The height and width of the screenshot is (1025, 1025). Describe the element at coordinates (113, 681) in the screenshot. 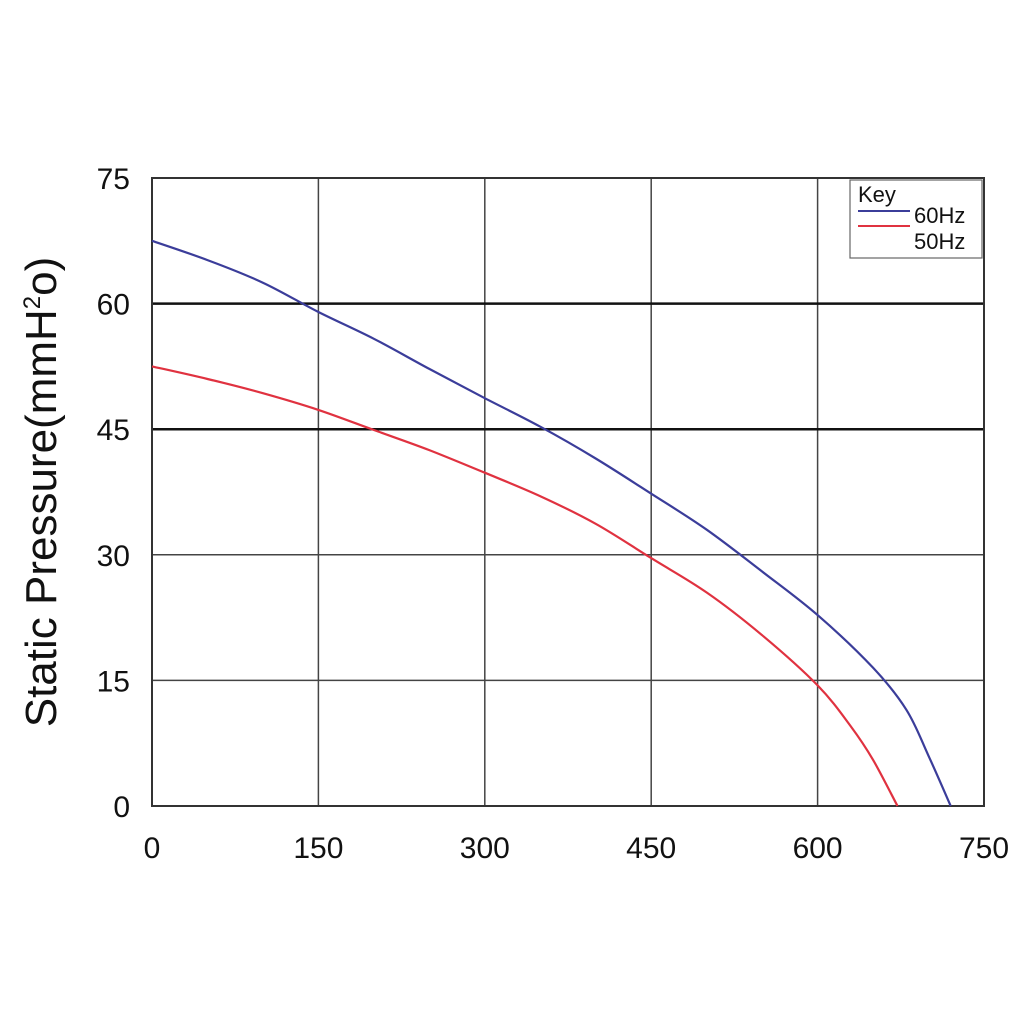

I see `y-tick-label: 15` at that location.